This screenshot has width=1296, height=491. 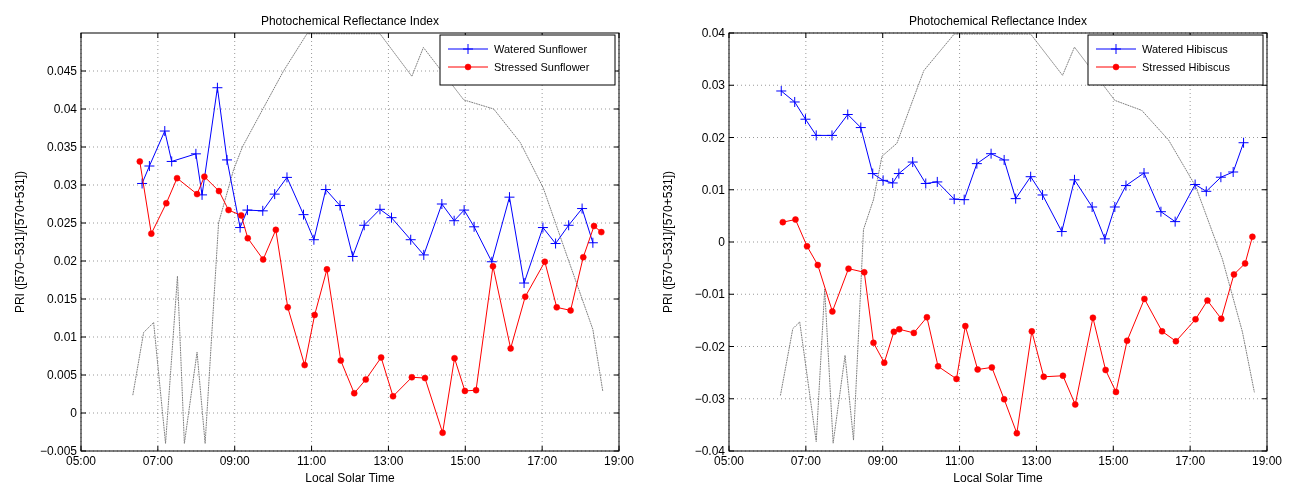 I want to click on legend-label: Stressed Sunflower, so click(x=542, y=66).